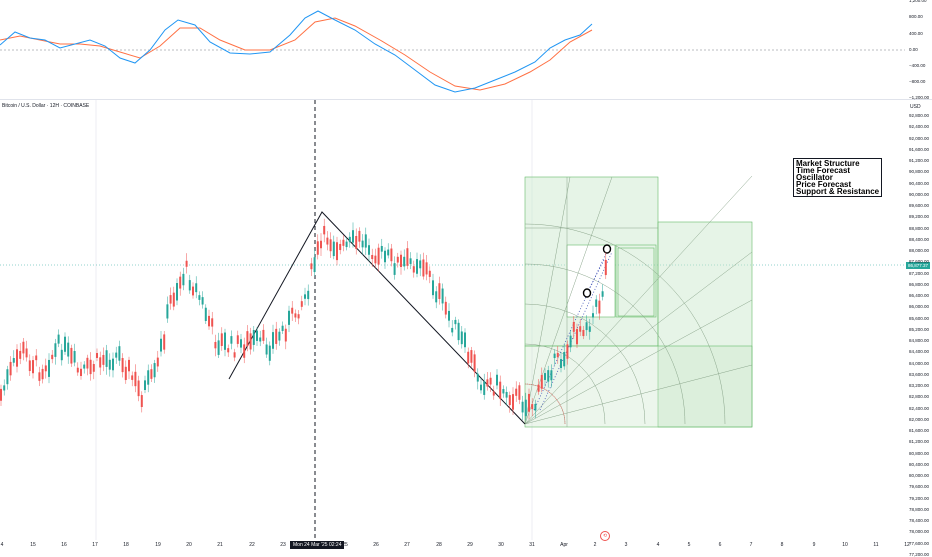 The image size is (932, 557). Describe the element at coordinates (317, 545) in the screenshot. I see `crosshair-time-tag: Mon 24 Mar '25 02:24` at that location.